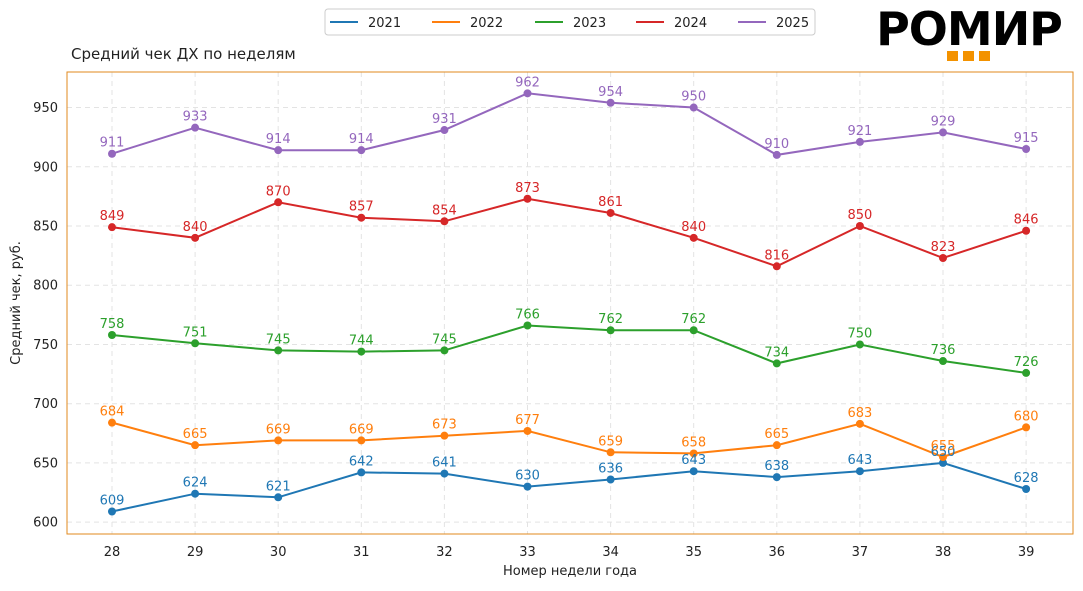  I want to click on data-label-2021: 621, so click(278, 486).